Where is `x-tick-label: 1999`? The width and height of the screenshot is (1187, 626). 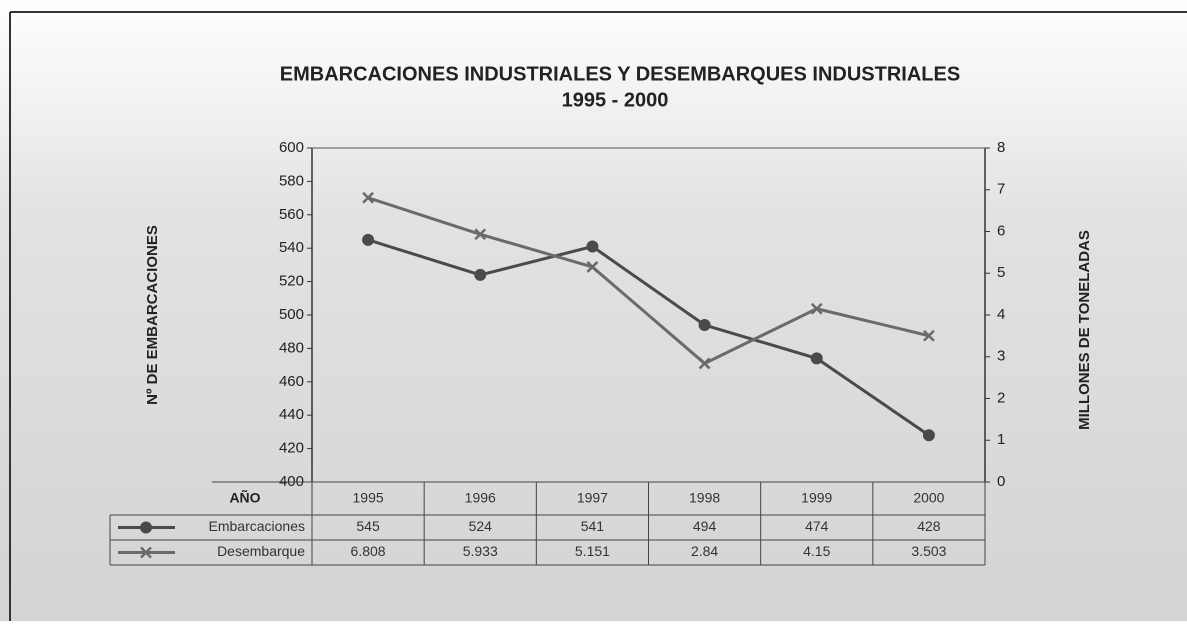
x-tick-label: 1999 is located at coordinates (816, 498).